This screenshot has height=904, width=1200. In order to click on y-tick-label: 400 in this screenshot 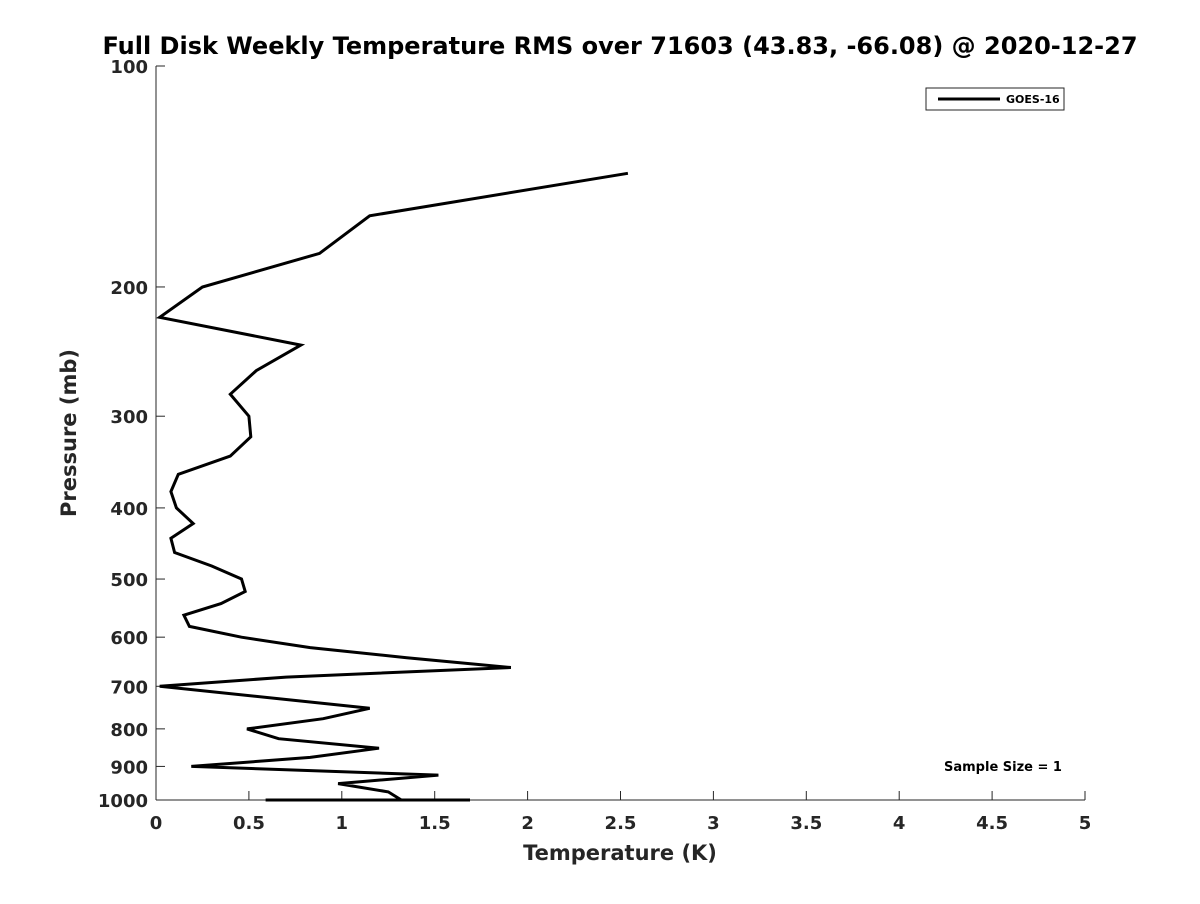, I will do `click(129, 509)`.